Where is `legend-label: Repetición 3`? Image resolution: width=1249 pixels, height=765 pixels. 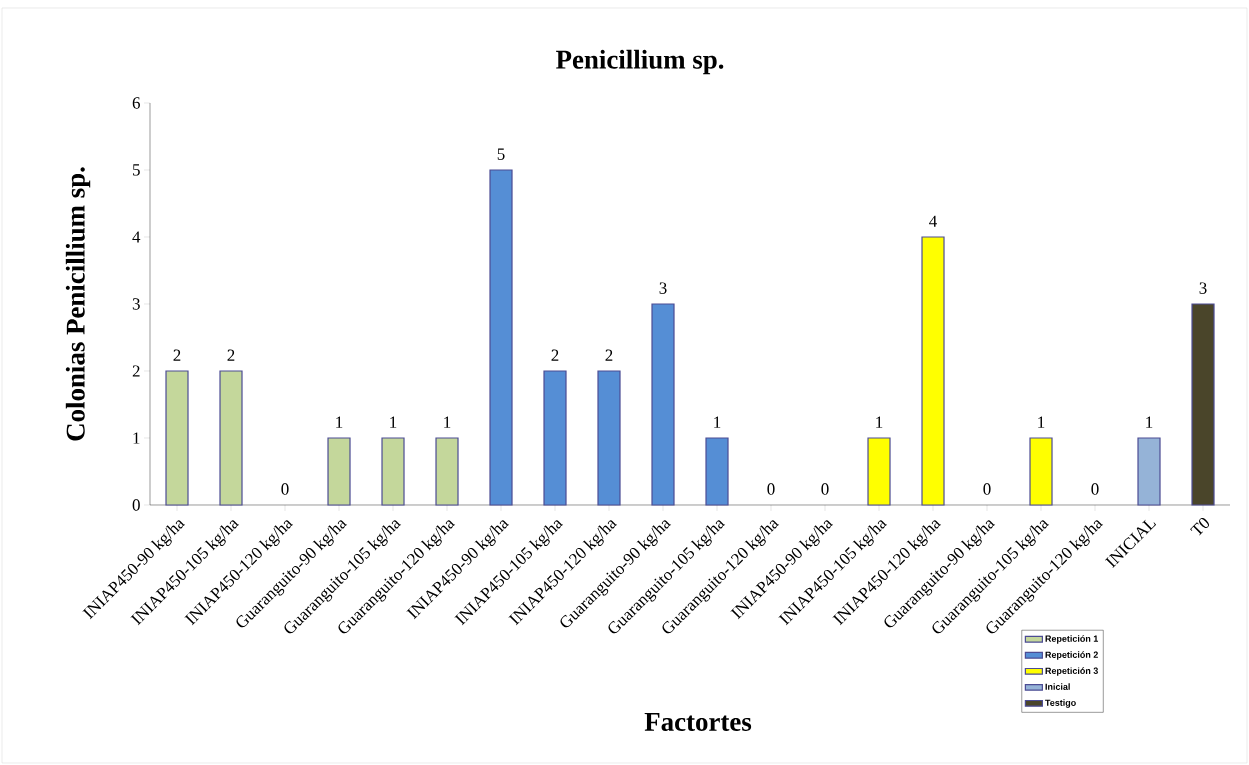
legend-label: Repetición 3 is located at coordinates (1071, 671).